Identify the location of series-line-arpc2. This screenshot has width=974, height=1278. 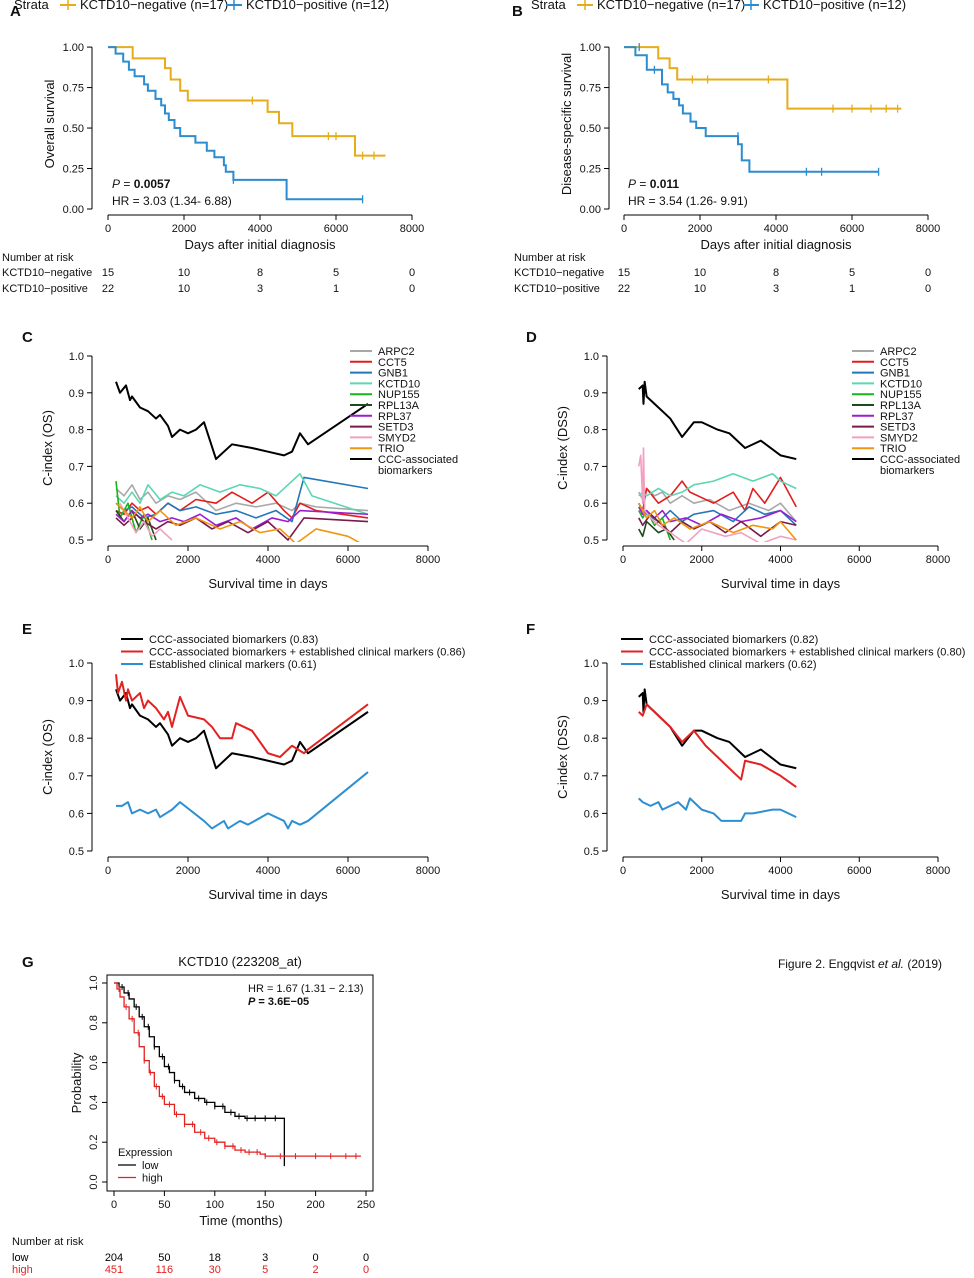
(242, 498).